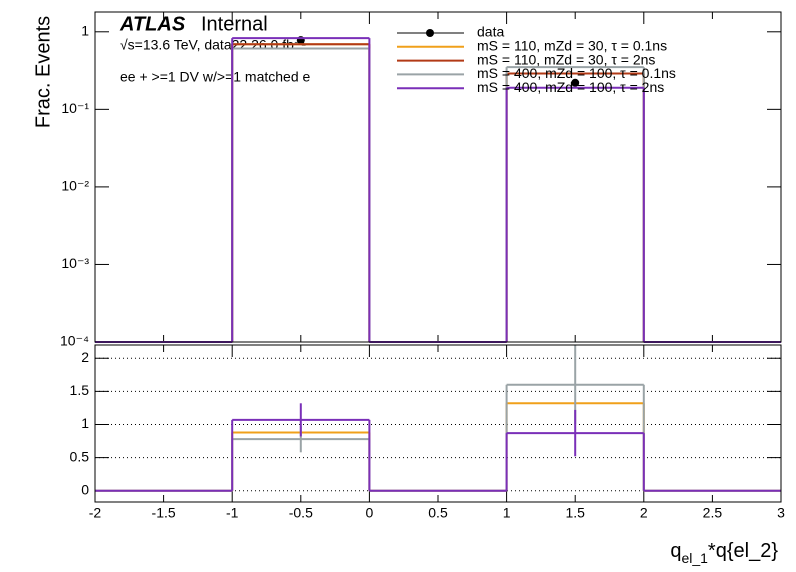  Describe the element at coordinates (80, 390) in the screenshot. I see `y-tick-label: 1.5` at that location.